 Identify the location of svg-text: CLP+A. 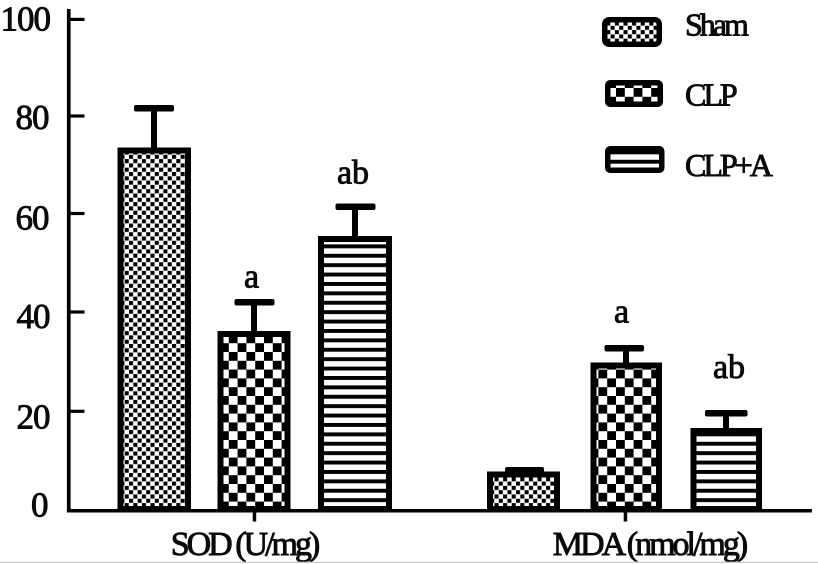
(729, 165).